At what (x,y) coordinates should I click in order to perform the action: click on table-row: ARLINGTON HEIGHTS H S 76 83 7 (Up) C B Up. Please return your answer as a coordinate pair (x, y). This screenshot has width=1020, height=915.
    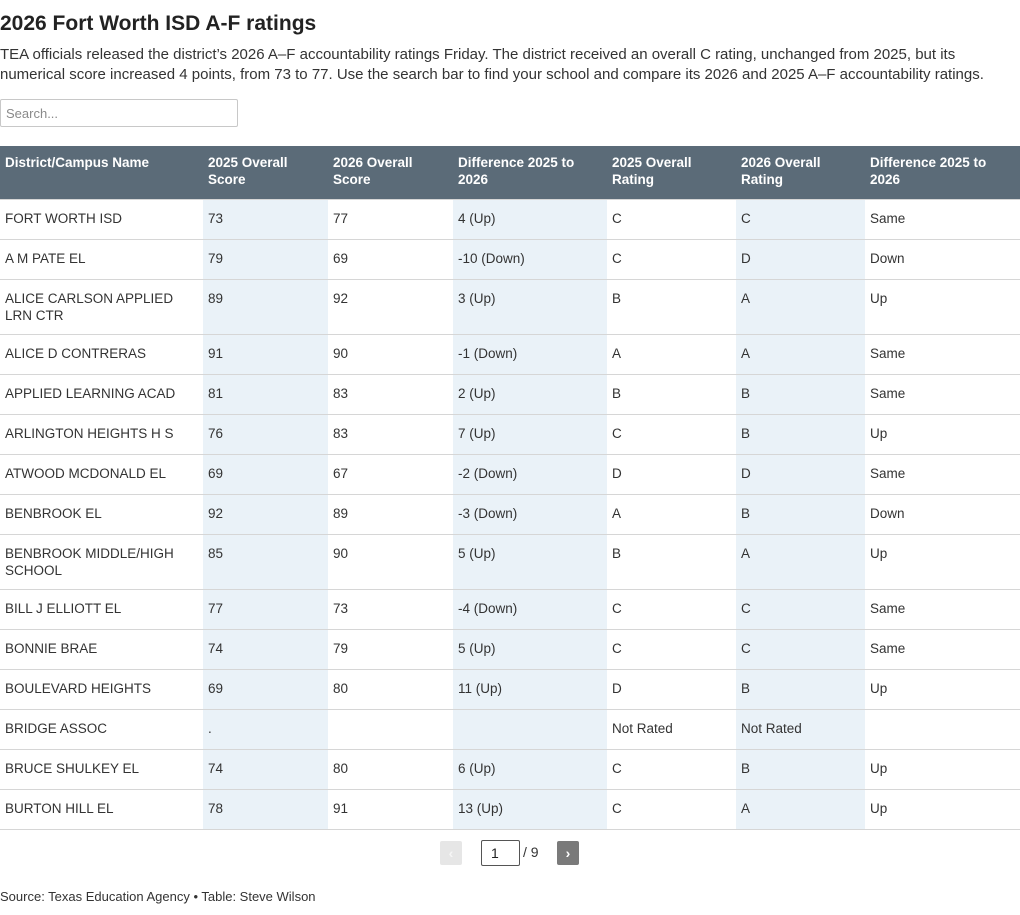
    Looking at the image, I should click on (510, 434).